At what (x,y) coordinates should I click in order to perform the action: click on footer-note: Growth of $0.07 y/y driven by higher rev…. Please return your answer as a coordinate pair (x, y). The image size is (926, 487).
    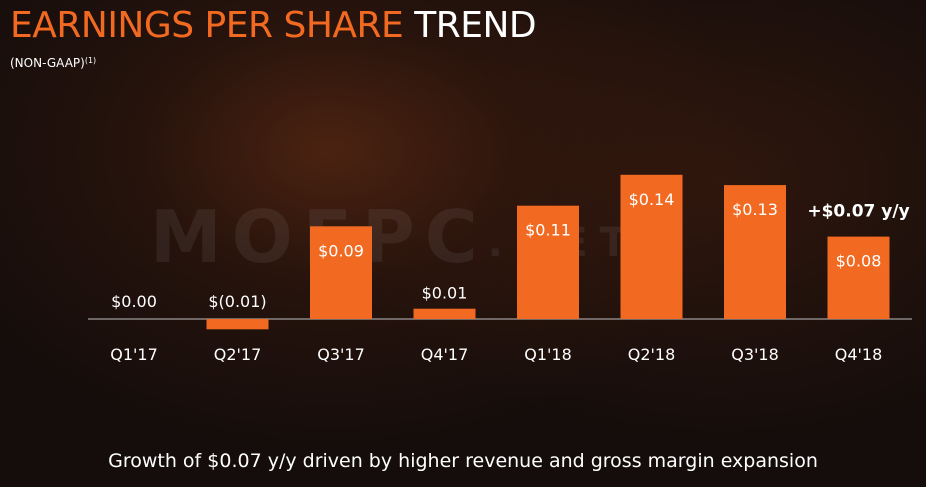
    Looking at the image, I should click on (463, 461).